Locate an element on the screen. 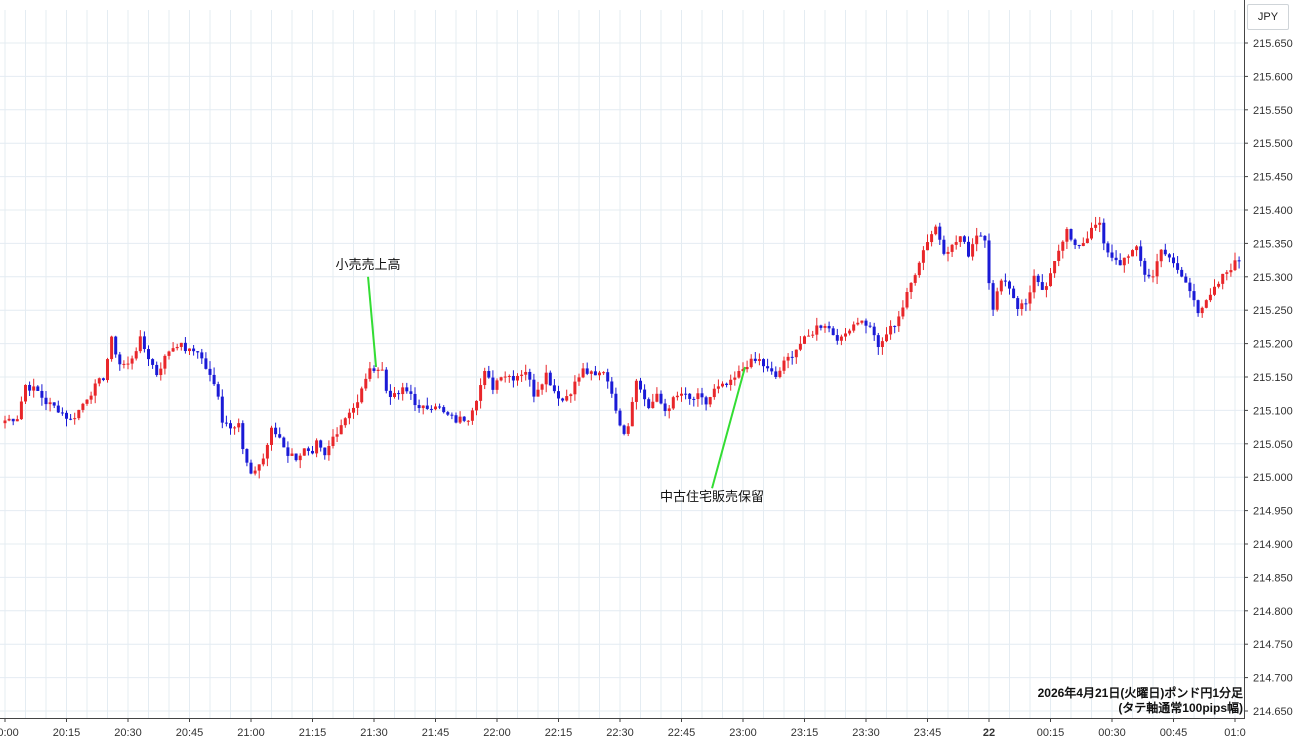 This screenshot has height=745, width=1300. y-tick-label: 214.700 is located at coordinates (1273, 679).